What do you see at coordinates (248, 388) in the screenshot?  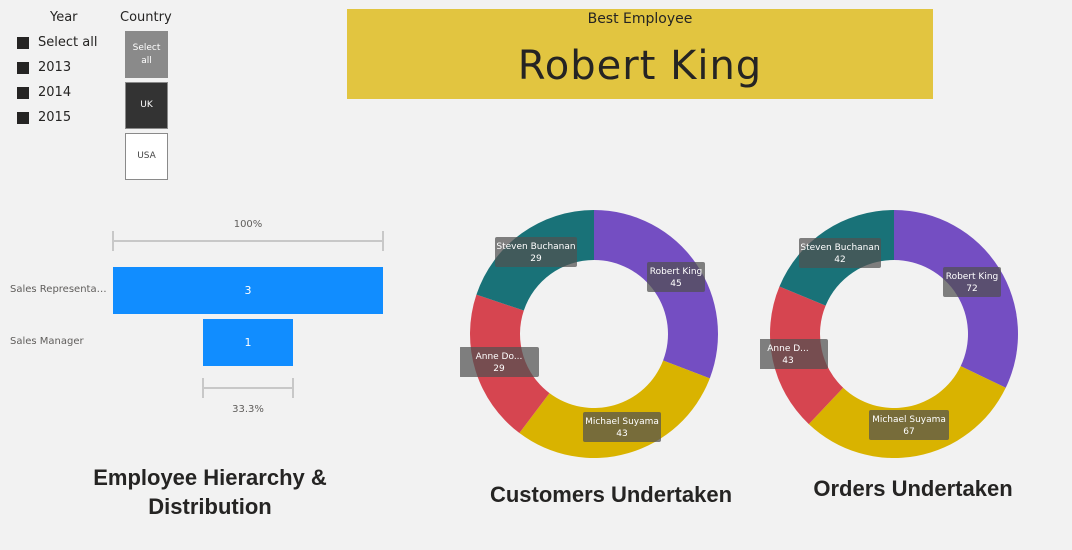 I see `funnel-bottom-bracket` at bounding box center [248, 388].